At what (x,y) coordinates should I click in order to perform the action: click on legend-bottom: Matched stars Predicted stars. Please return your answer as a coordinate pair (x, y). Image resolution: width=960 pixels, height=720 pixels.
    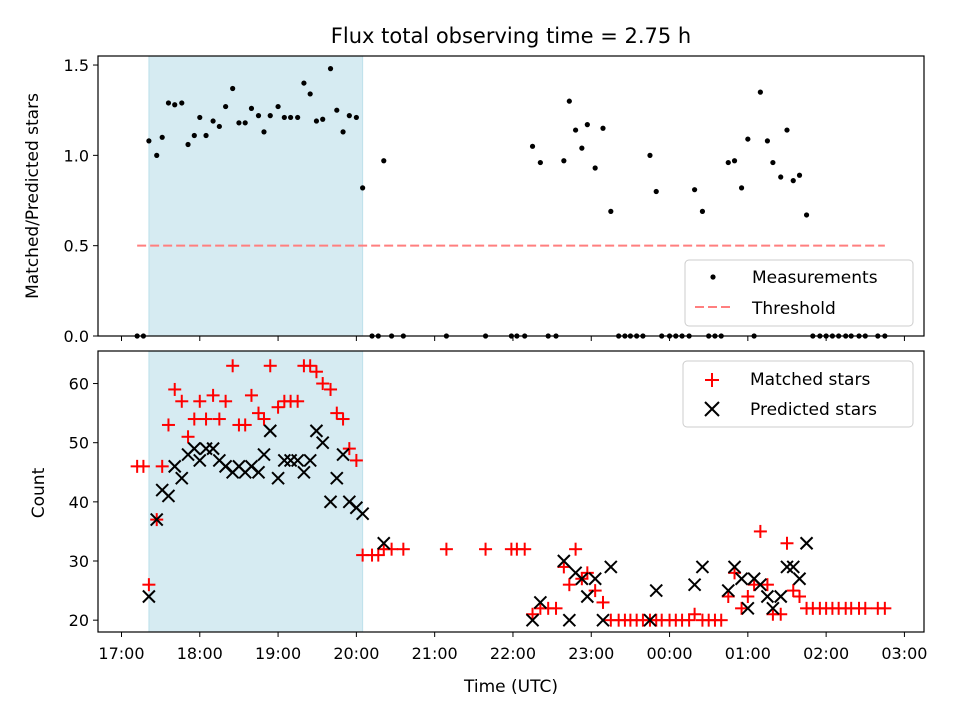
    Looking at the image, I should click on (798, 394).